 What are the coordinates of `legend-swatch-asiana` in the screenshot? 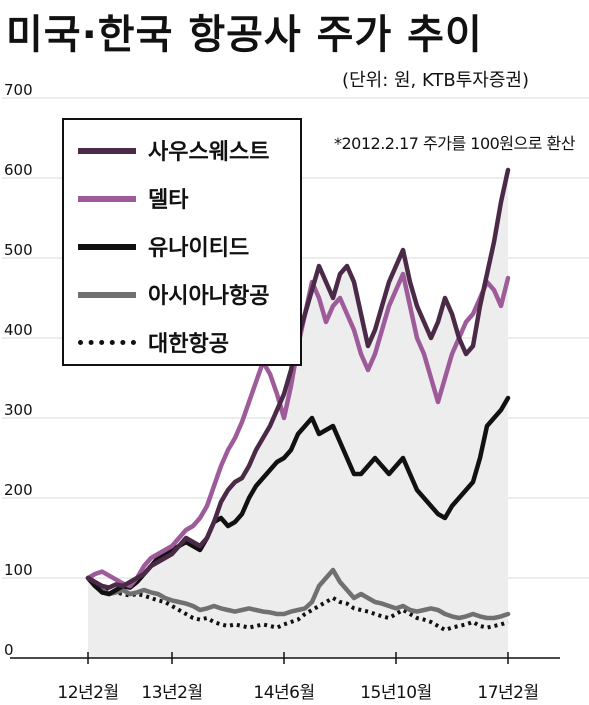 It's located at (107, 295).